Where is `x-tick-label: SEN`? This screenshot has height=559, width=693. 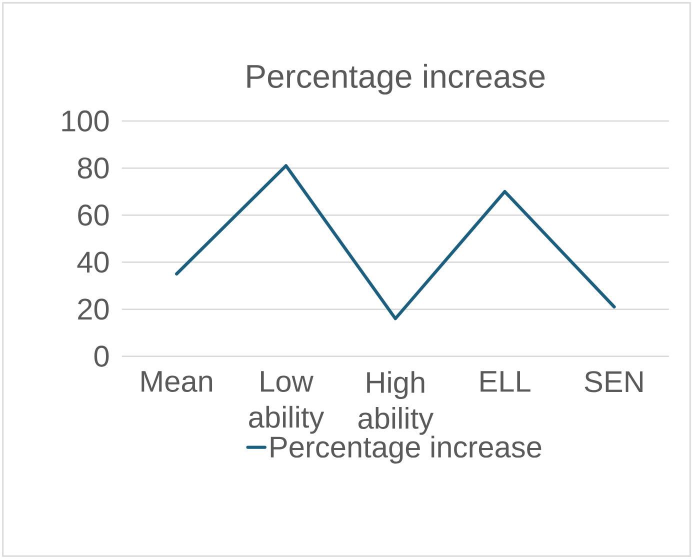
x-tick-label: SEN is located at coordinates (613, 381).